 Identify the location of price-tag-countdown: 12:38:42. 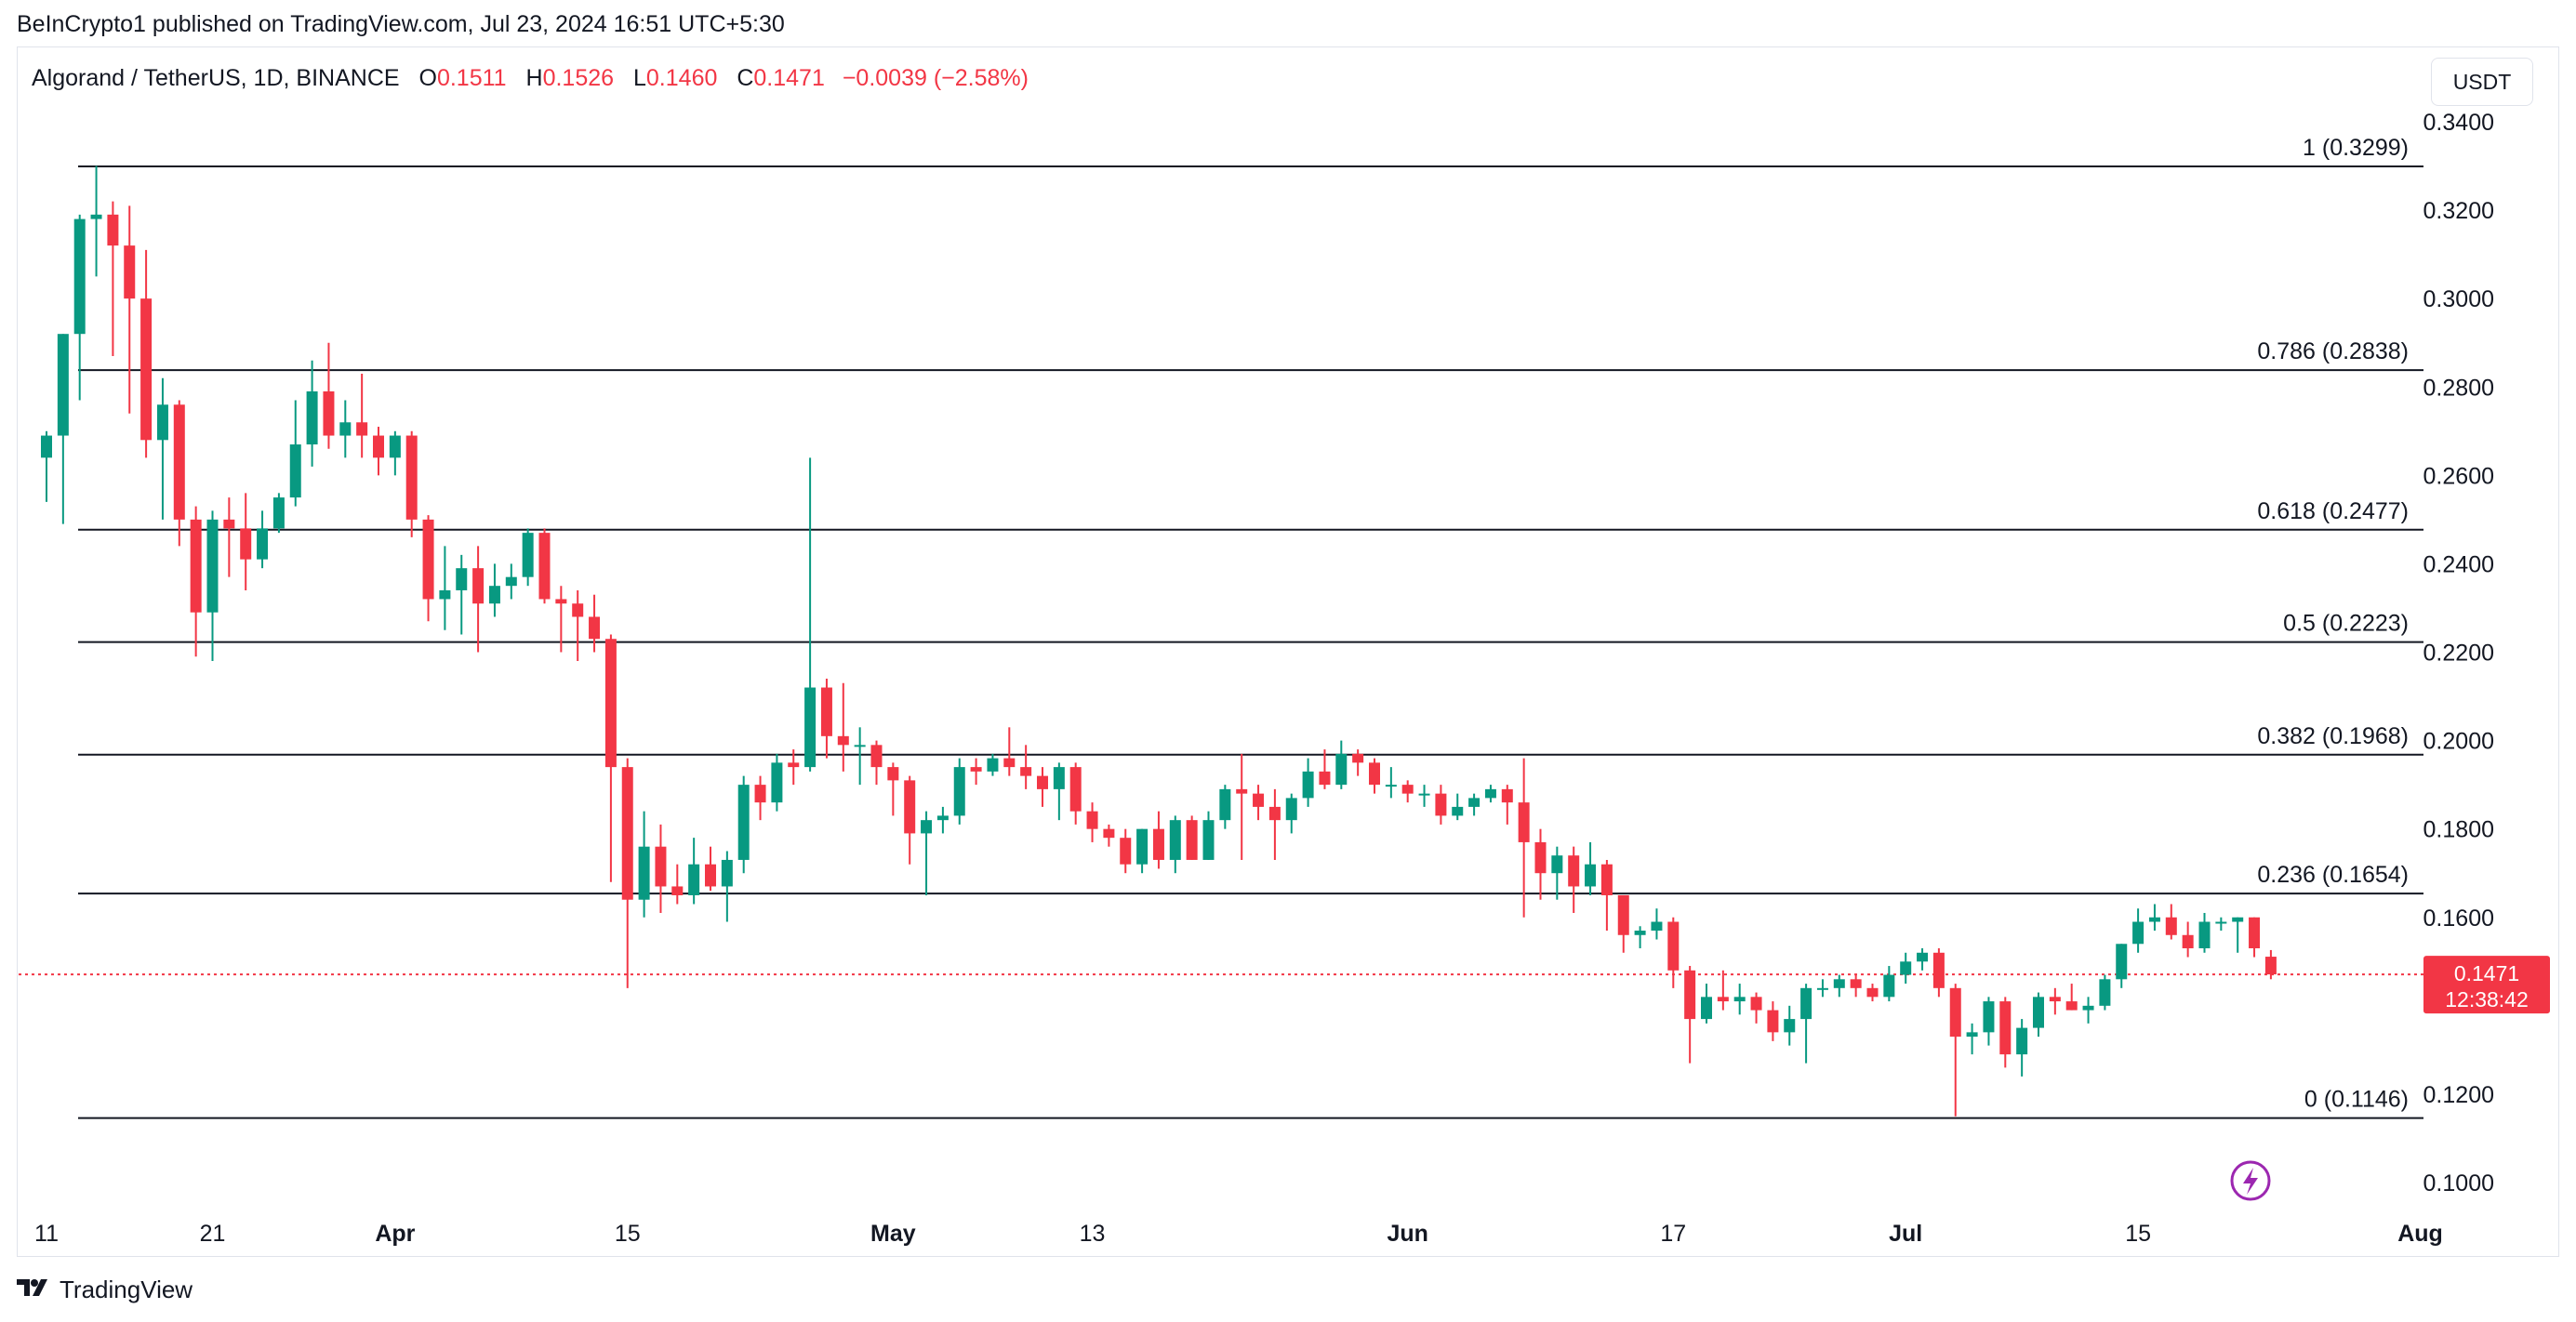
(2487, 999).